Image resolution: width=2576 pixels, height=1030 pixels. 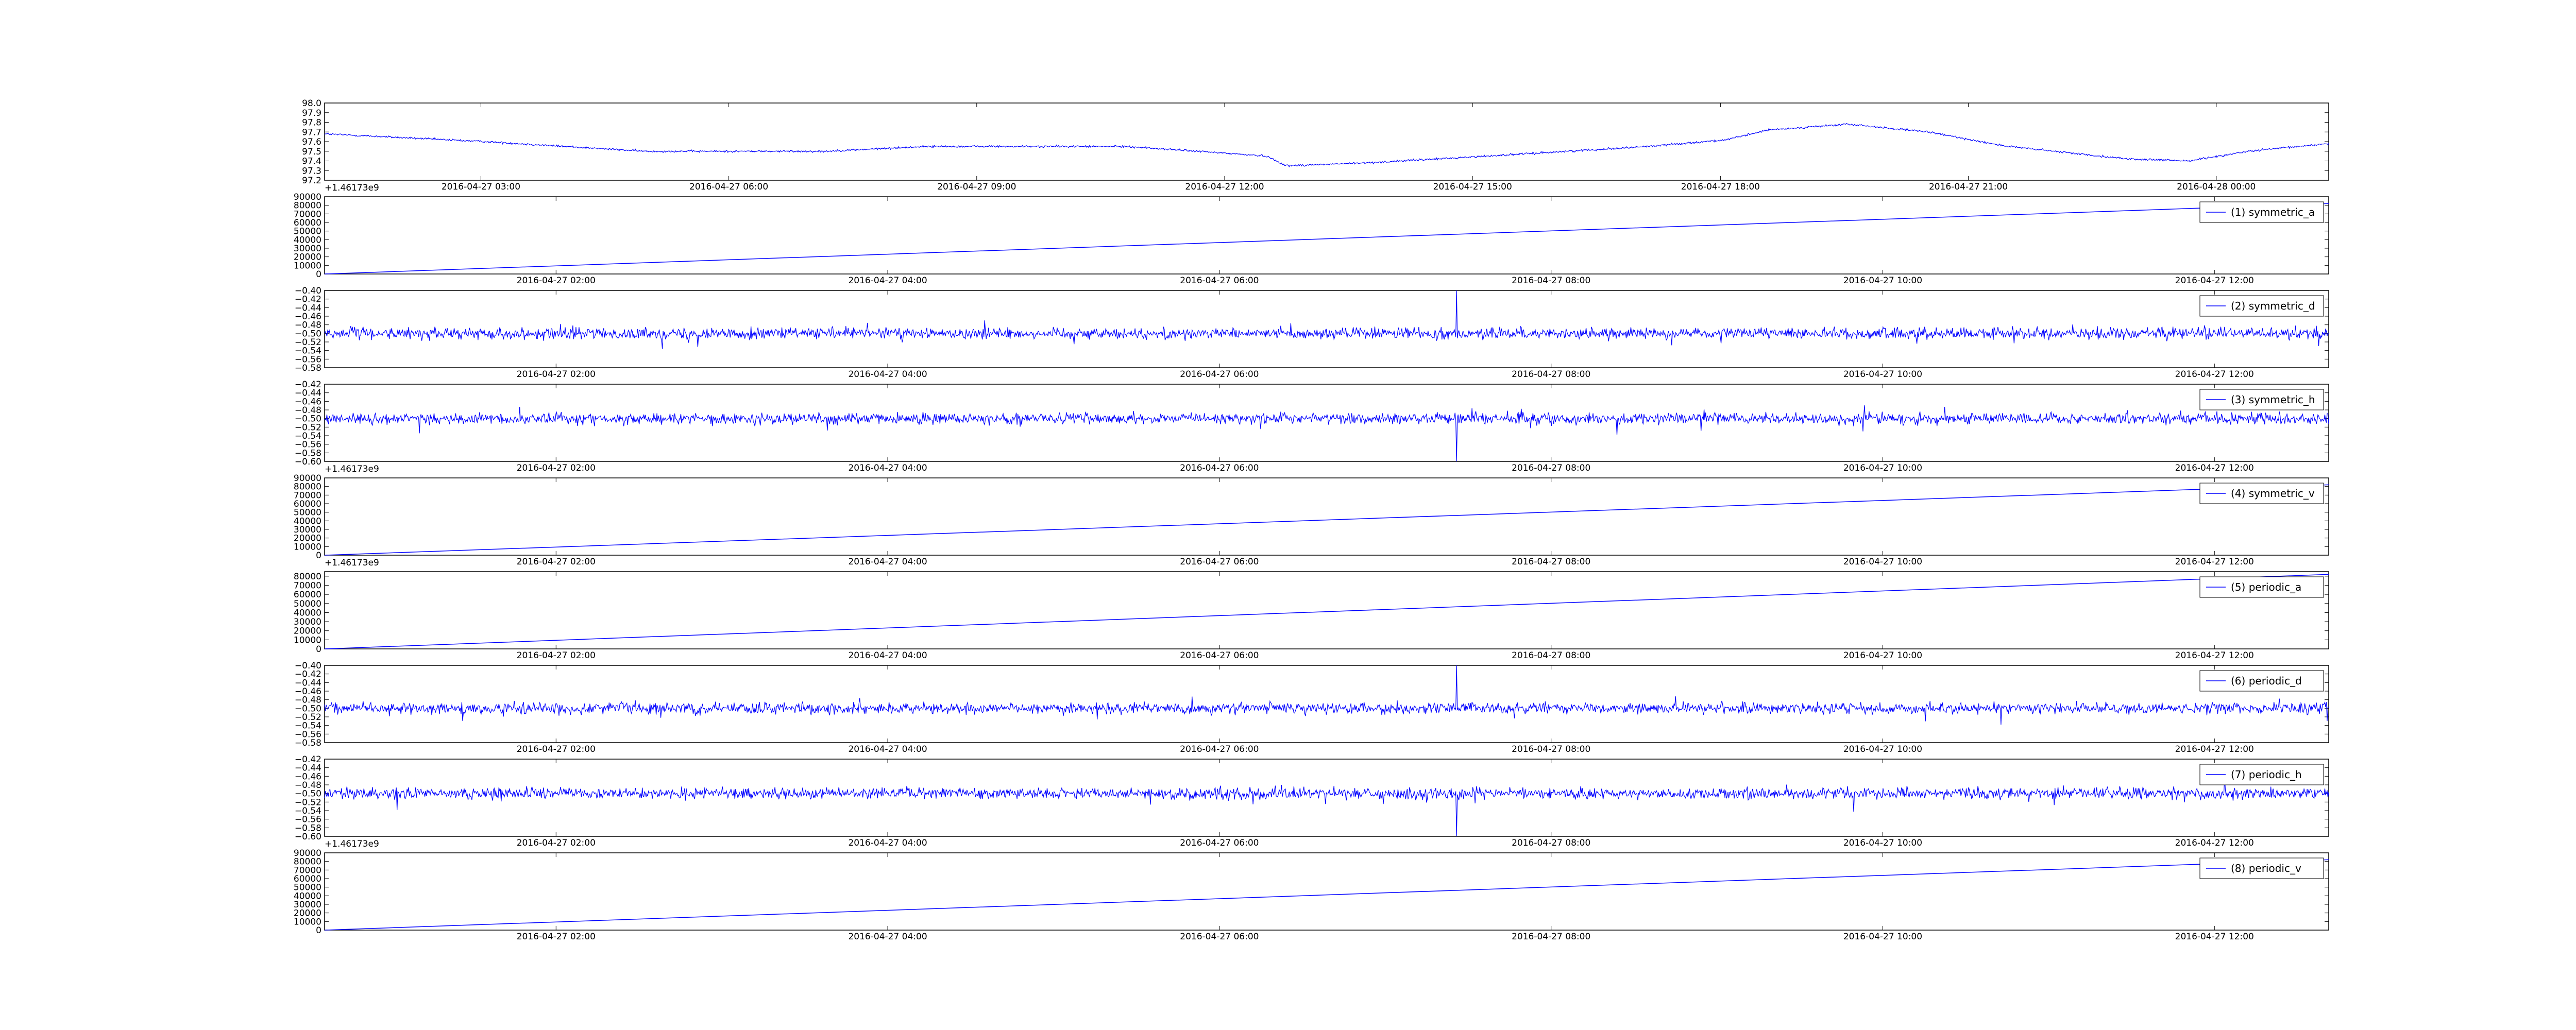 What do you see at coordinates (1968, 187) in the screenshot?
I see `x-tick-label: 2016-04-27 21:00` at bounding box center [1968, 187].